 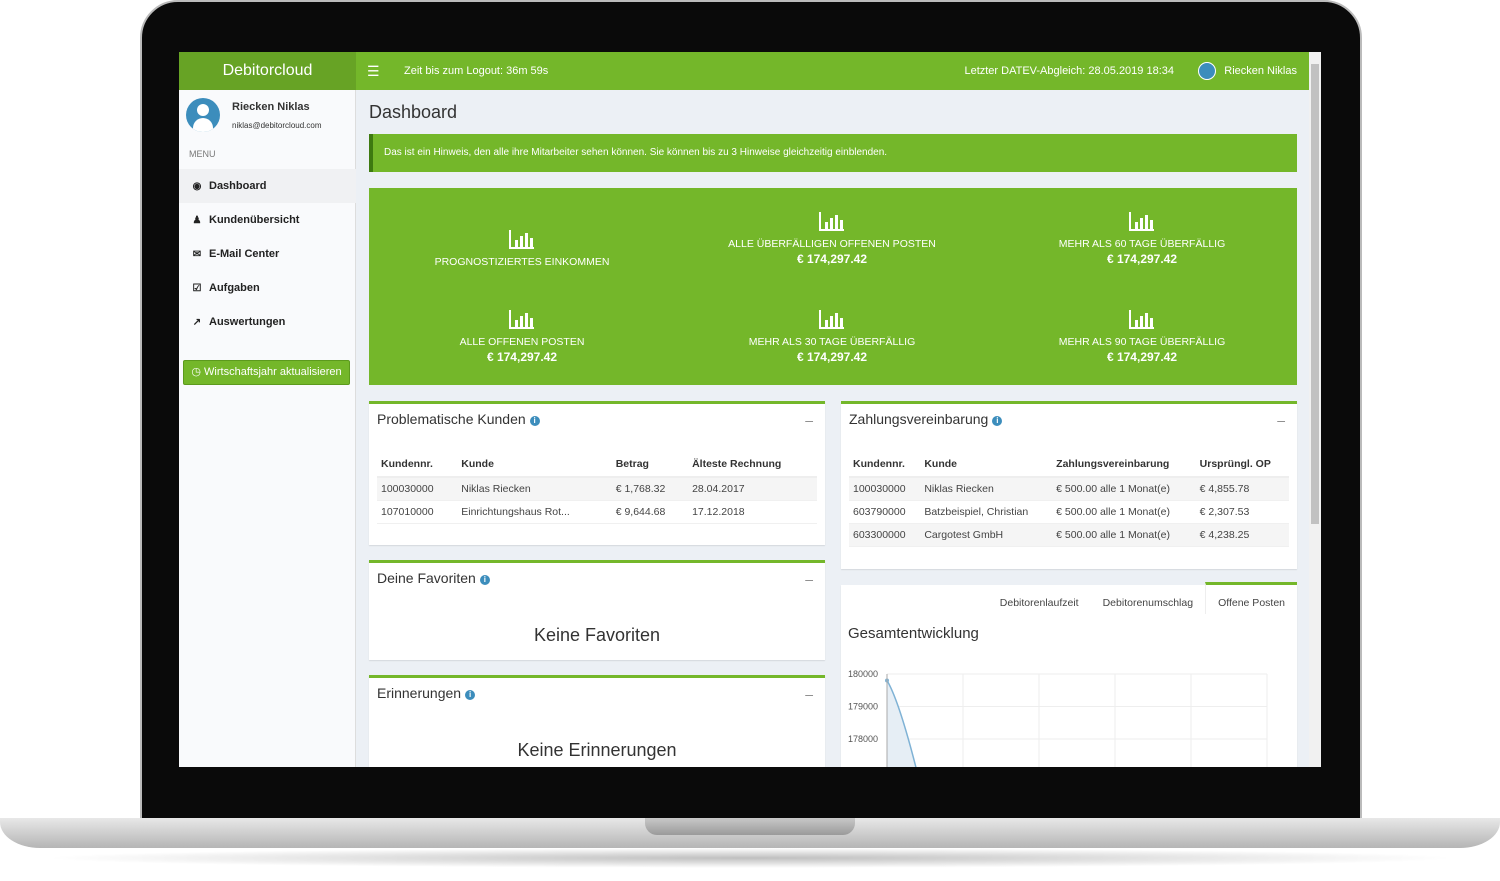 What do you see at coordinates (597, 750) in the screenshot?
I see `empty-reminders: Keine Erinnerungen` at bounding box center [597, 750].